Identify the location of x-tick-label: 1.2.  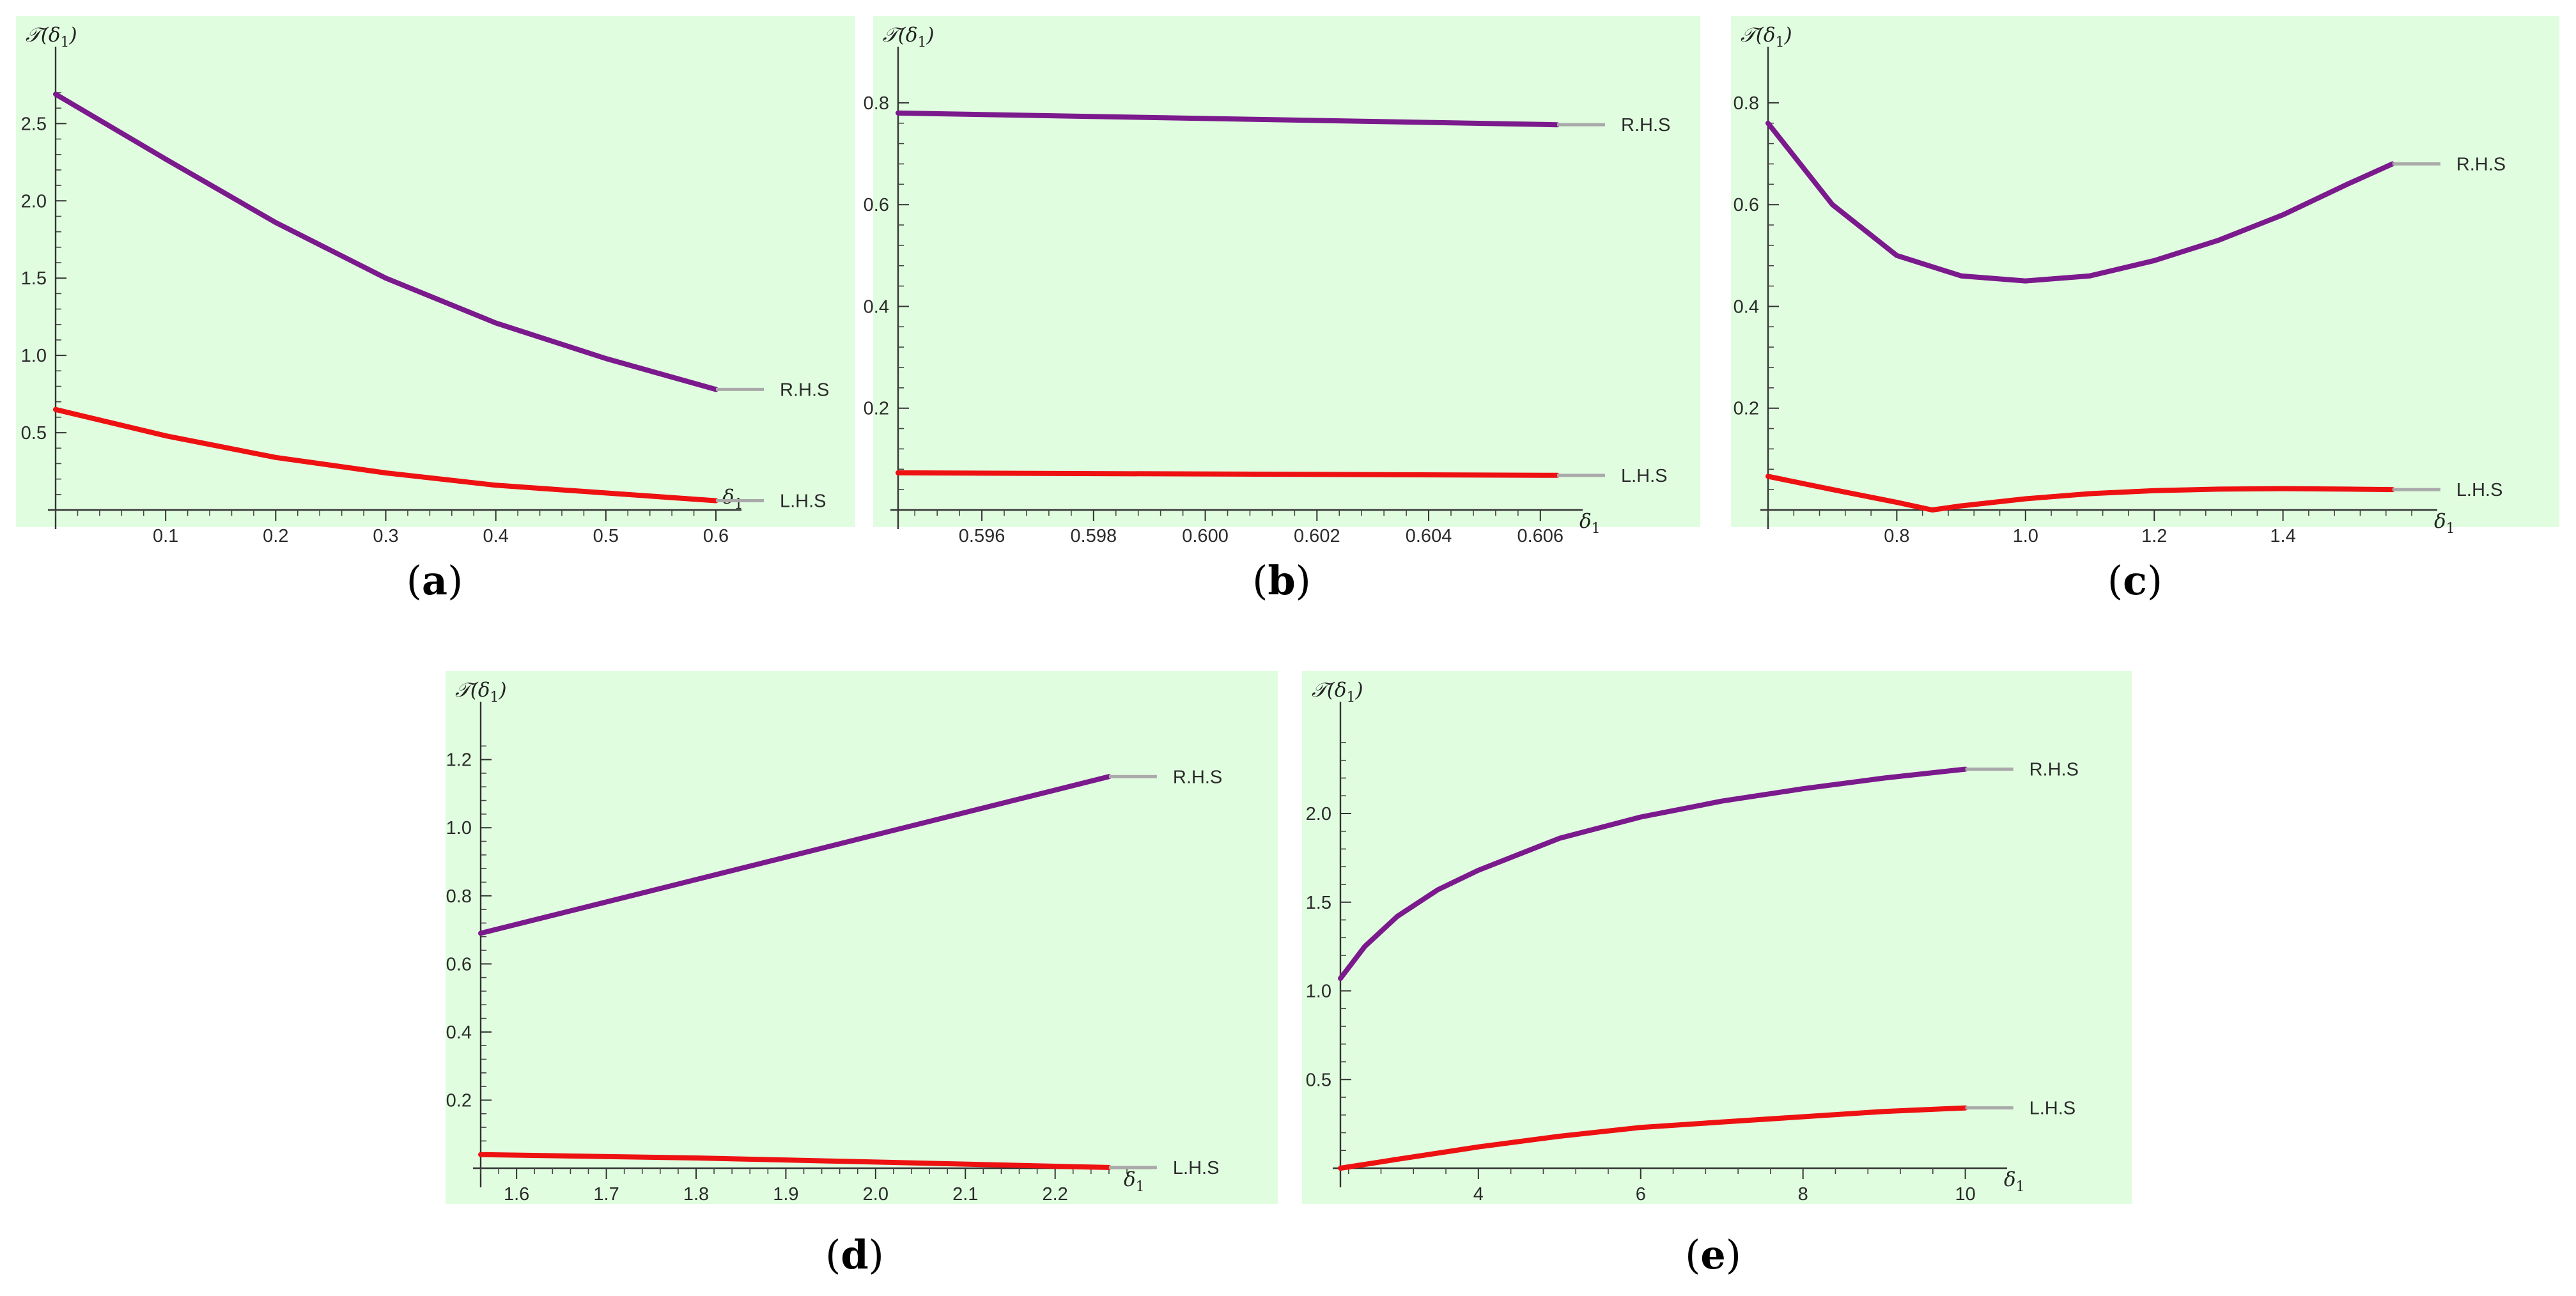
(2154, 536).